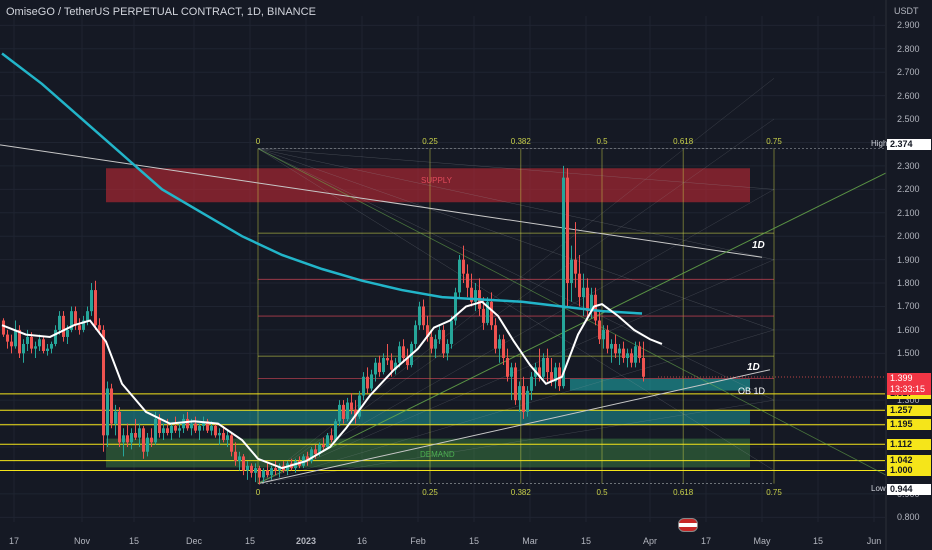  What do you see at coordinates (418, 541) in the screenshot?
I see `time-tick: Feb` at bounding box center [418, 541].